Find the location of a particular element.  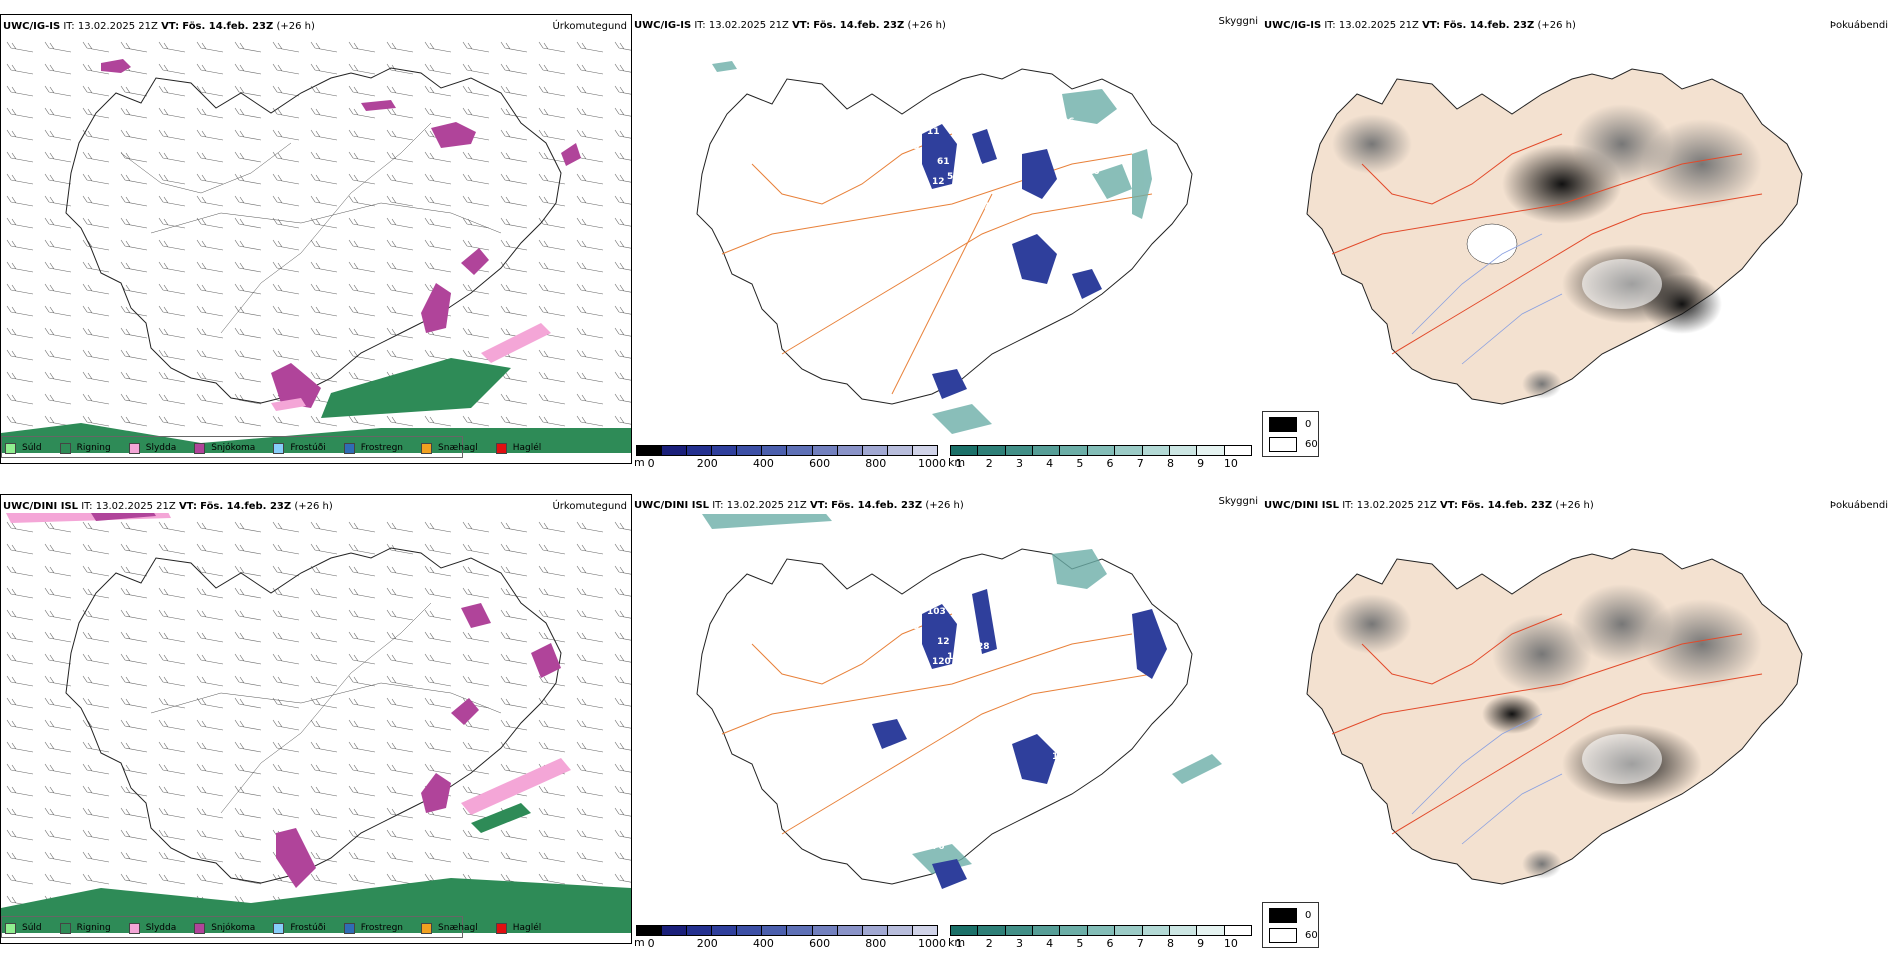

ceiling-unit: m is located at coordinates (639, 462).